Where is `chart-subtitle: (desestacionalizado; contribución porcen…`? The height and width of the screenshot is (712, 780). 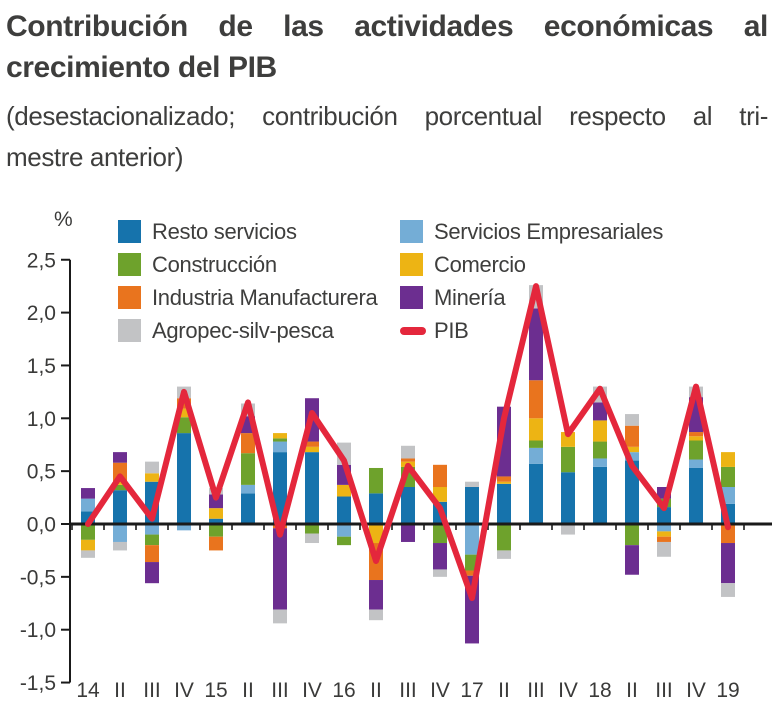
chart-subtitle: (desestacionalizado; contribución porcen… is located at coordinates (387, 137).